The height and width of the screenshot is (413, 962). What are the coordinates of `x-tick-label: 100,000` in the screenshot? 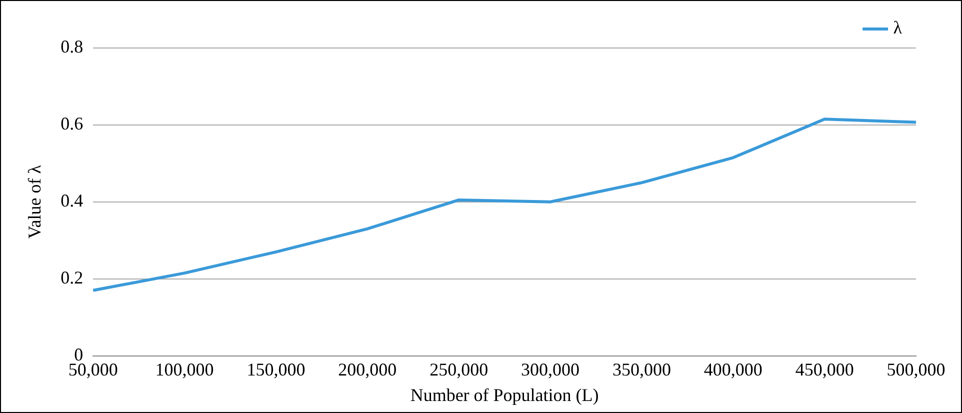 It's located at (184, 369).